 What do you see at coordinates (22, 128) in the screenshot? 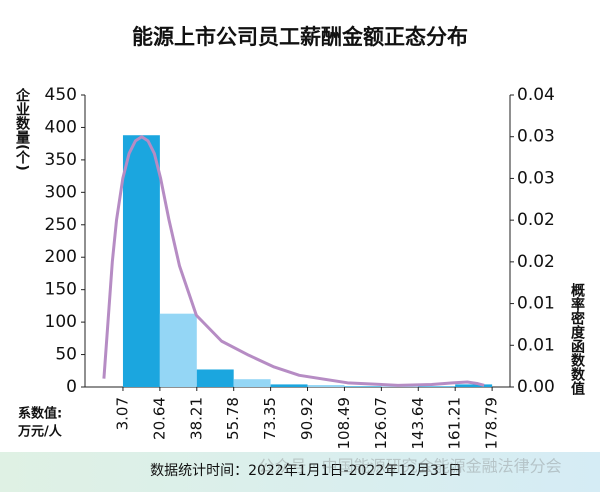
I see `y-axis-label: 企业数量(个)` at bounding box center [22, 128].